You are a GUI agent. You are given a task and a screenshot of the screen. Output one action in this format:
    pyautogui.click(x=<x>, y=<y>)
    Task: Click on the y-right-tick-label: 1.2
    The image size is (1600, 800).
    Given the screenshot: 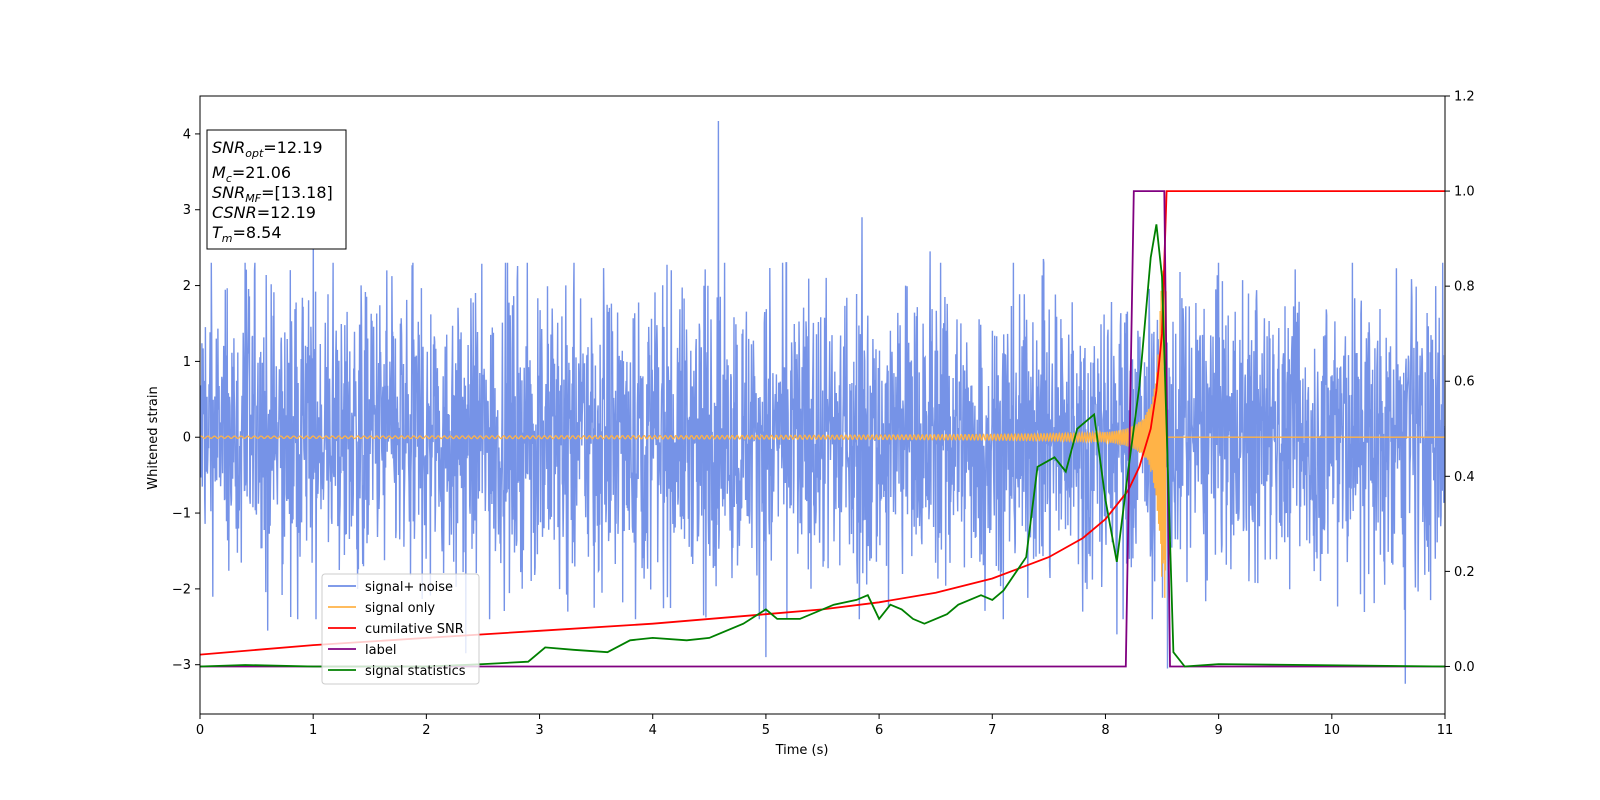 What is the action you would take?
    pyautogui.click(x=1464, y=97)
    